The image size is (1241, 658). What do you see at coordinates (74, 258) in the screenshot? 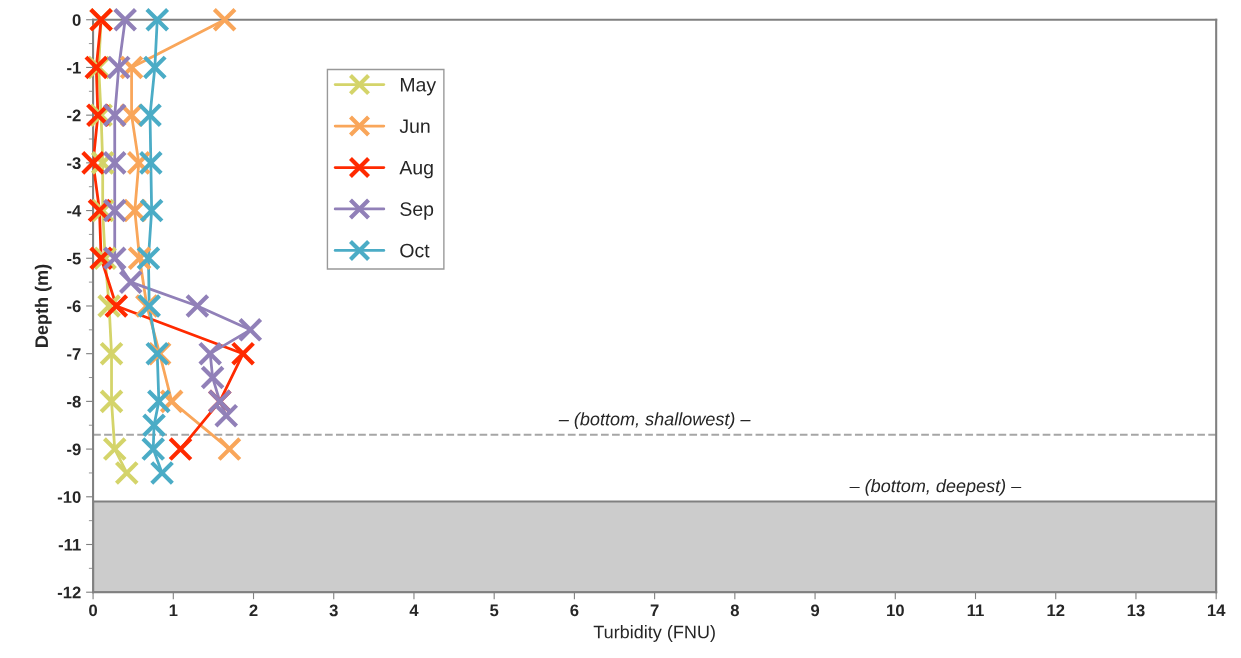
I see `y-tick-label: -5` at bounding box center [74, 258].